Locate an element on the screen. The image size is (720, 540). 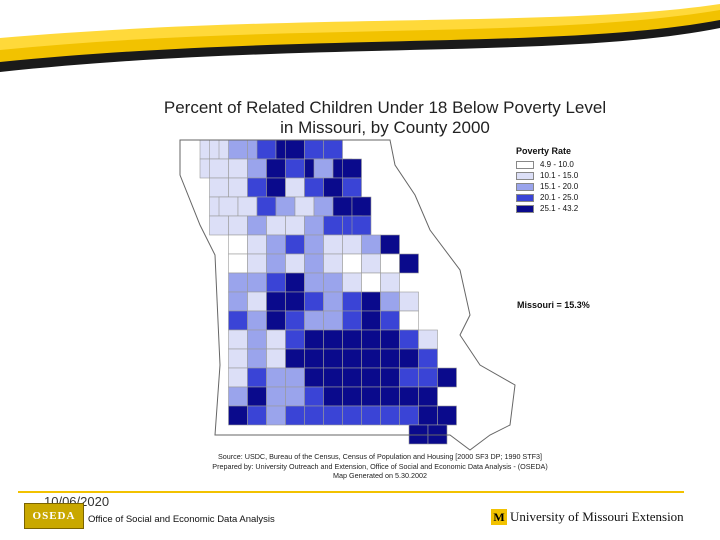
legend-row: 20.1 - 25.0 is located at coordinates (547, 197).